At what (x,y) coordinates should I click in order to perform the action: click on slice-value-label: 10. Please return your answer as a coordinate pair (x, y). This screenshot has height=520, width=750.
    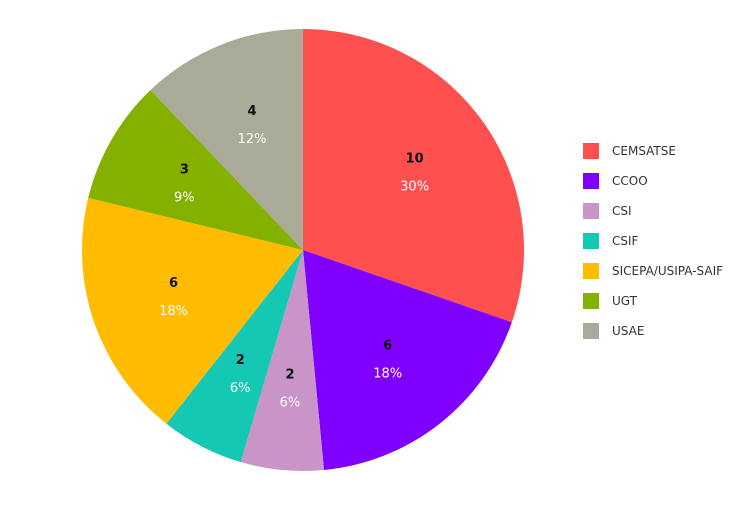
    Looking at the image, I should click on (415, 159).